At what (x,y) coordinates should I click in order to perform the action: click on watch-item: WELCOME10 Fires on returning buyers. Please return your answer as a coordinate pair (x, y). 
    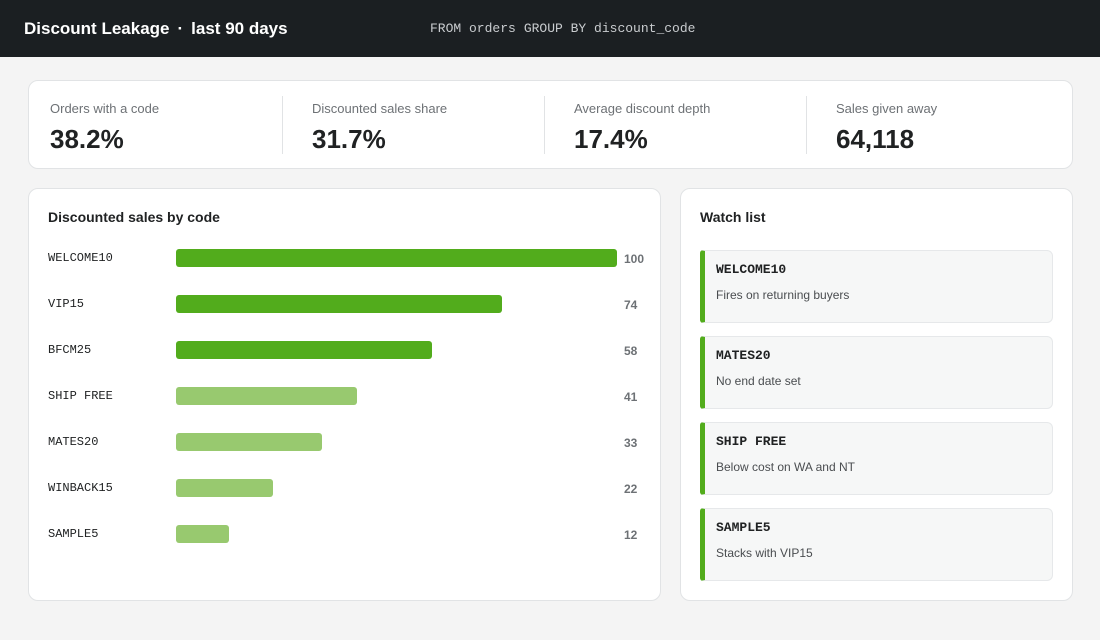
    Looking at the image, I should click on (876, 286).